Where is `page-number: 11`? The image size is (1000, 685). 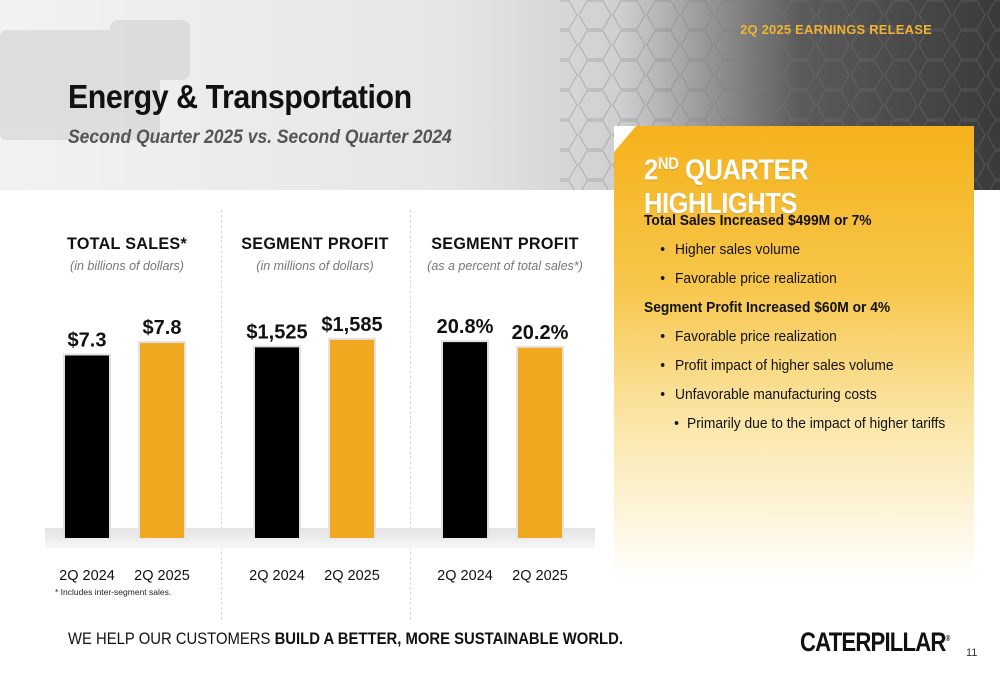
page-number: 11 is located at coordinates (972, 653).